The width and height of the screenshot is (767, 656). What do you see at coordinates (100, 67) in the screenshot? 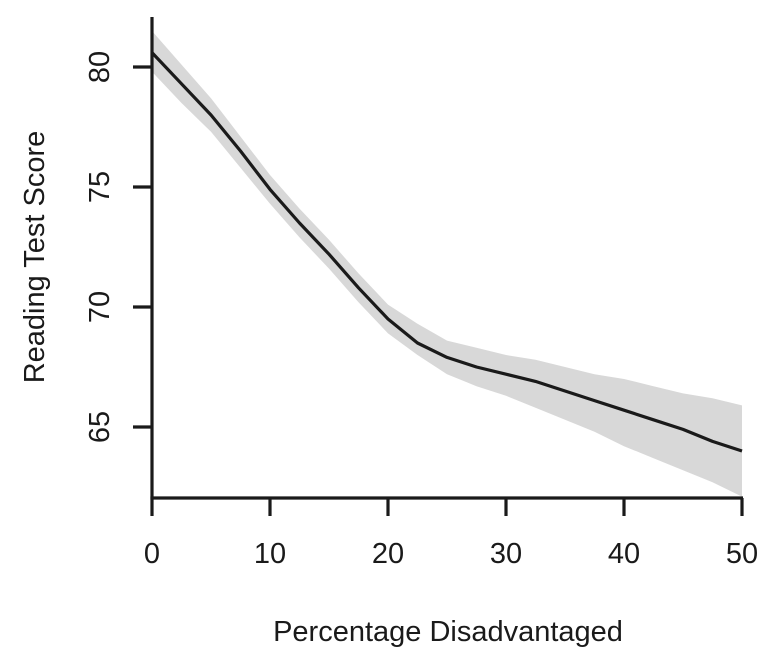
I see `y-tick-label: 80` at bounding box center [100, 67].